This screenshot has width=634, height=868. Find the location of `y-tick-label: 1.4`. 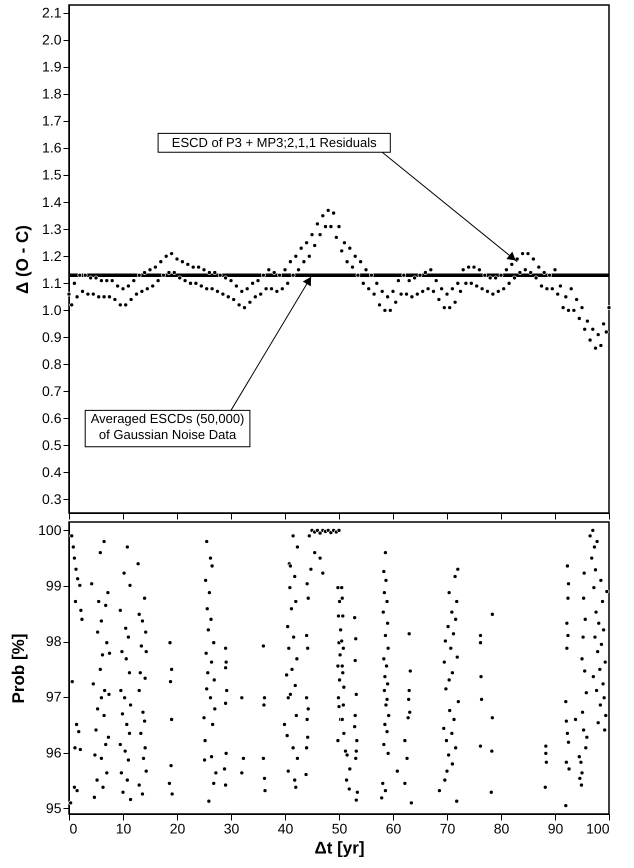

y-tick-label: 1.4 is located at coordinates (52, 202).